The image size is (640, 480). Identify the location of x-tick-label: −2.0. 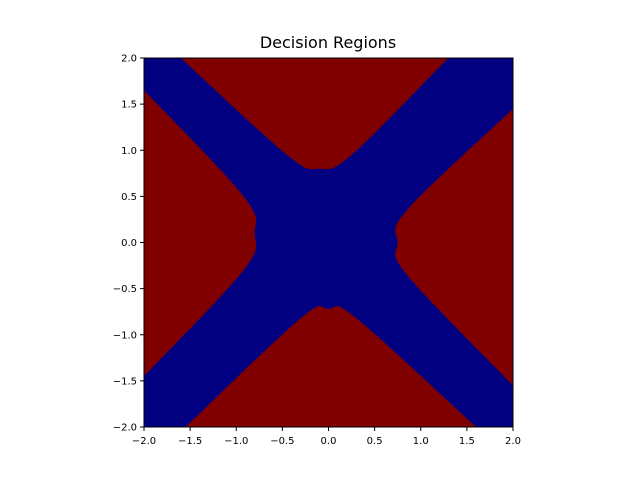
(144, 441).